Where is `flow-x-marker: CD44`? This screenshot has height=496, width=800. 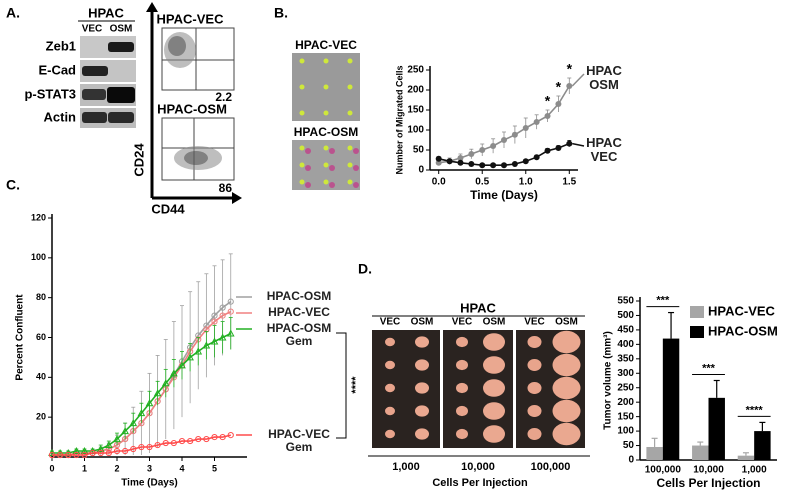 flow-x-marker: CD44 is located at coordinates (168, 208).